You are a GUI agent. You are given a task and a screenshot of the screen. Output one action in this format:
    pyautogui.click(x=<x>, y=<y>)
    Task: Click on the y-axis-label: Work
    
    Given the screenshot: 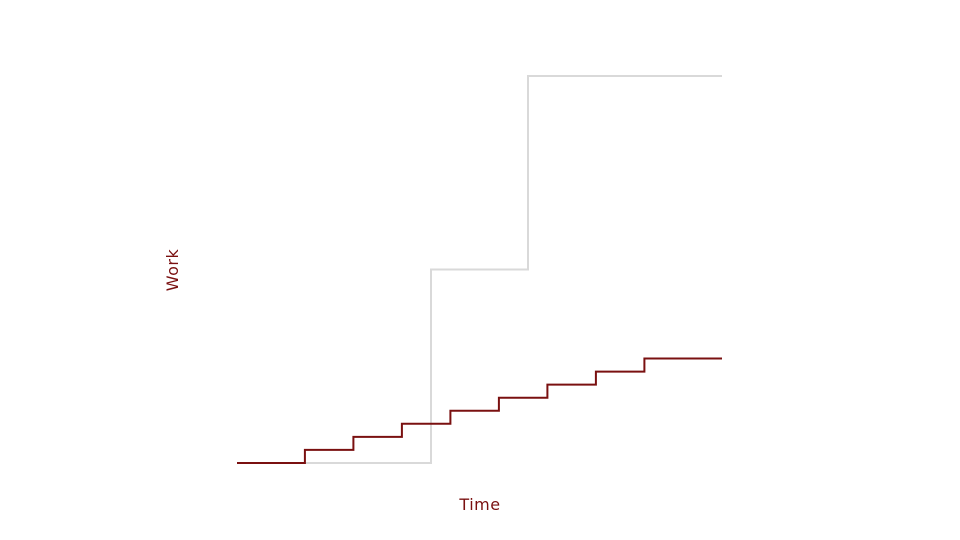 What is the action you would take?
    pyautogui.click(x=172, y=270)
    